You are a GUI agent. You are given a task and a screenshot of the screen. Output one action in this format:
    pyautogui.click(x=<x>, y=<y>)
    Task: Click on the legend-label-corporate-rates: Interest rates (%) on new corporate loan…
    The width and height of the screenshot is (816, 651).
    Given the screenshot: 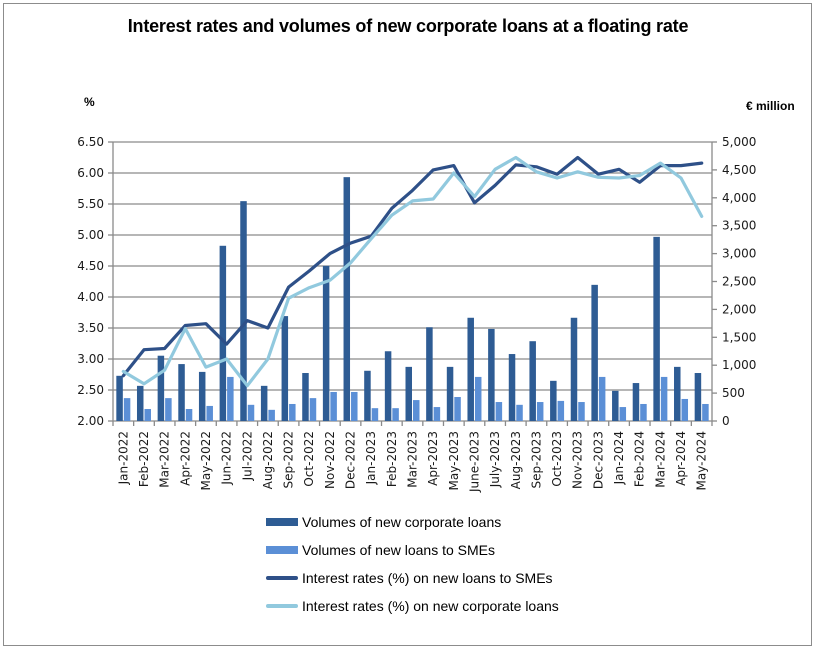 What is the action you would take?
    pyautogui.click(x=430, y=606)
    